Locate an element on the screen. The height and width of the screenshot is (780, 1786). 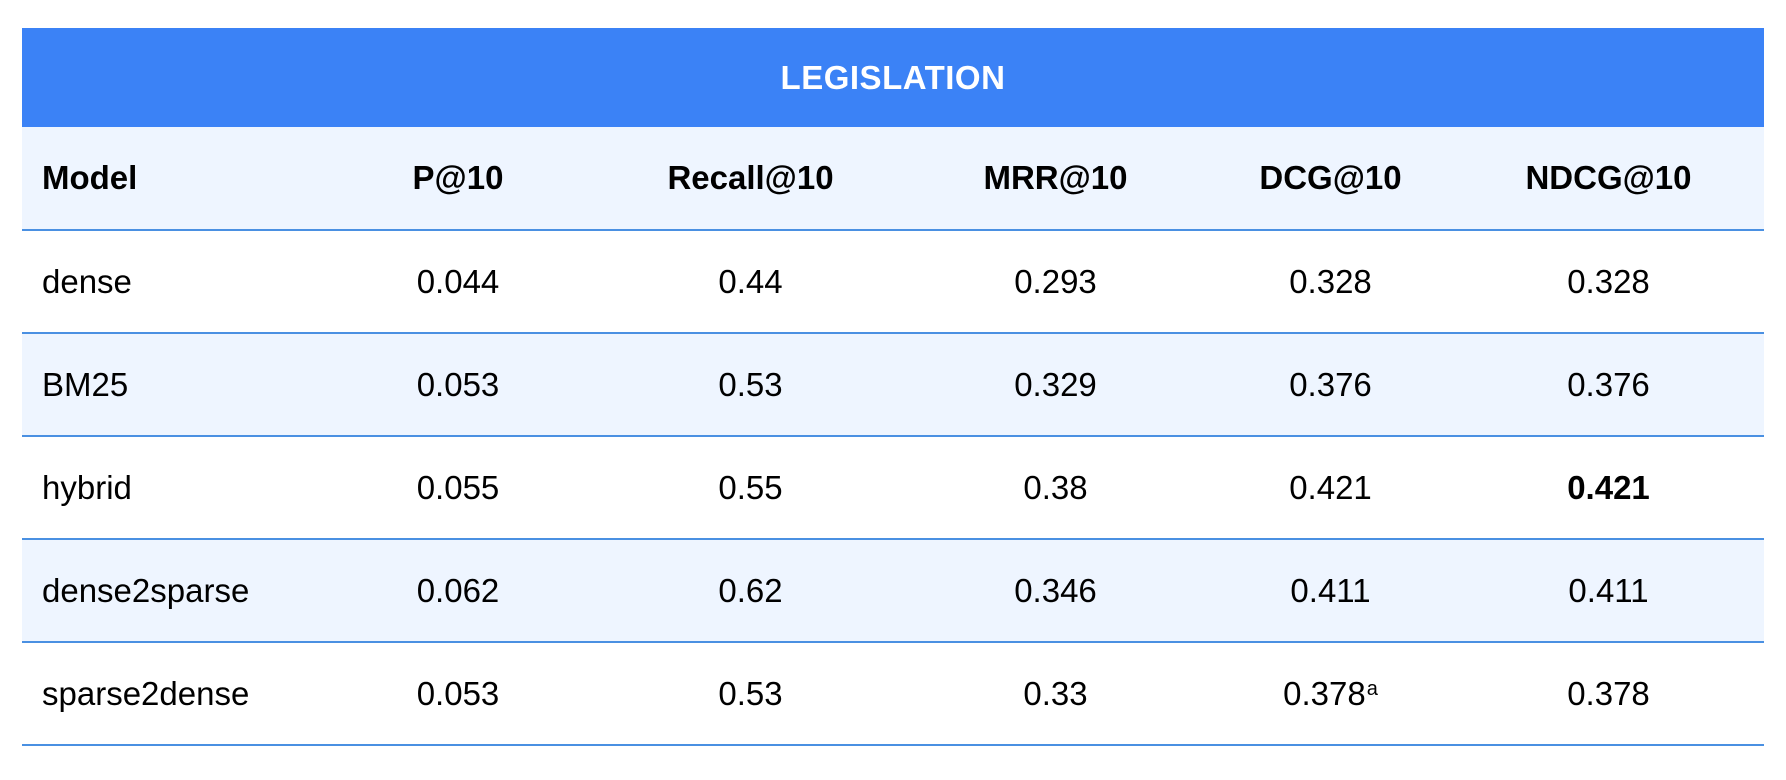
model-name-cell: hybrid is located at coordinates (170, 488).